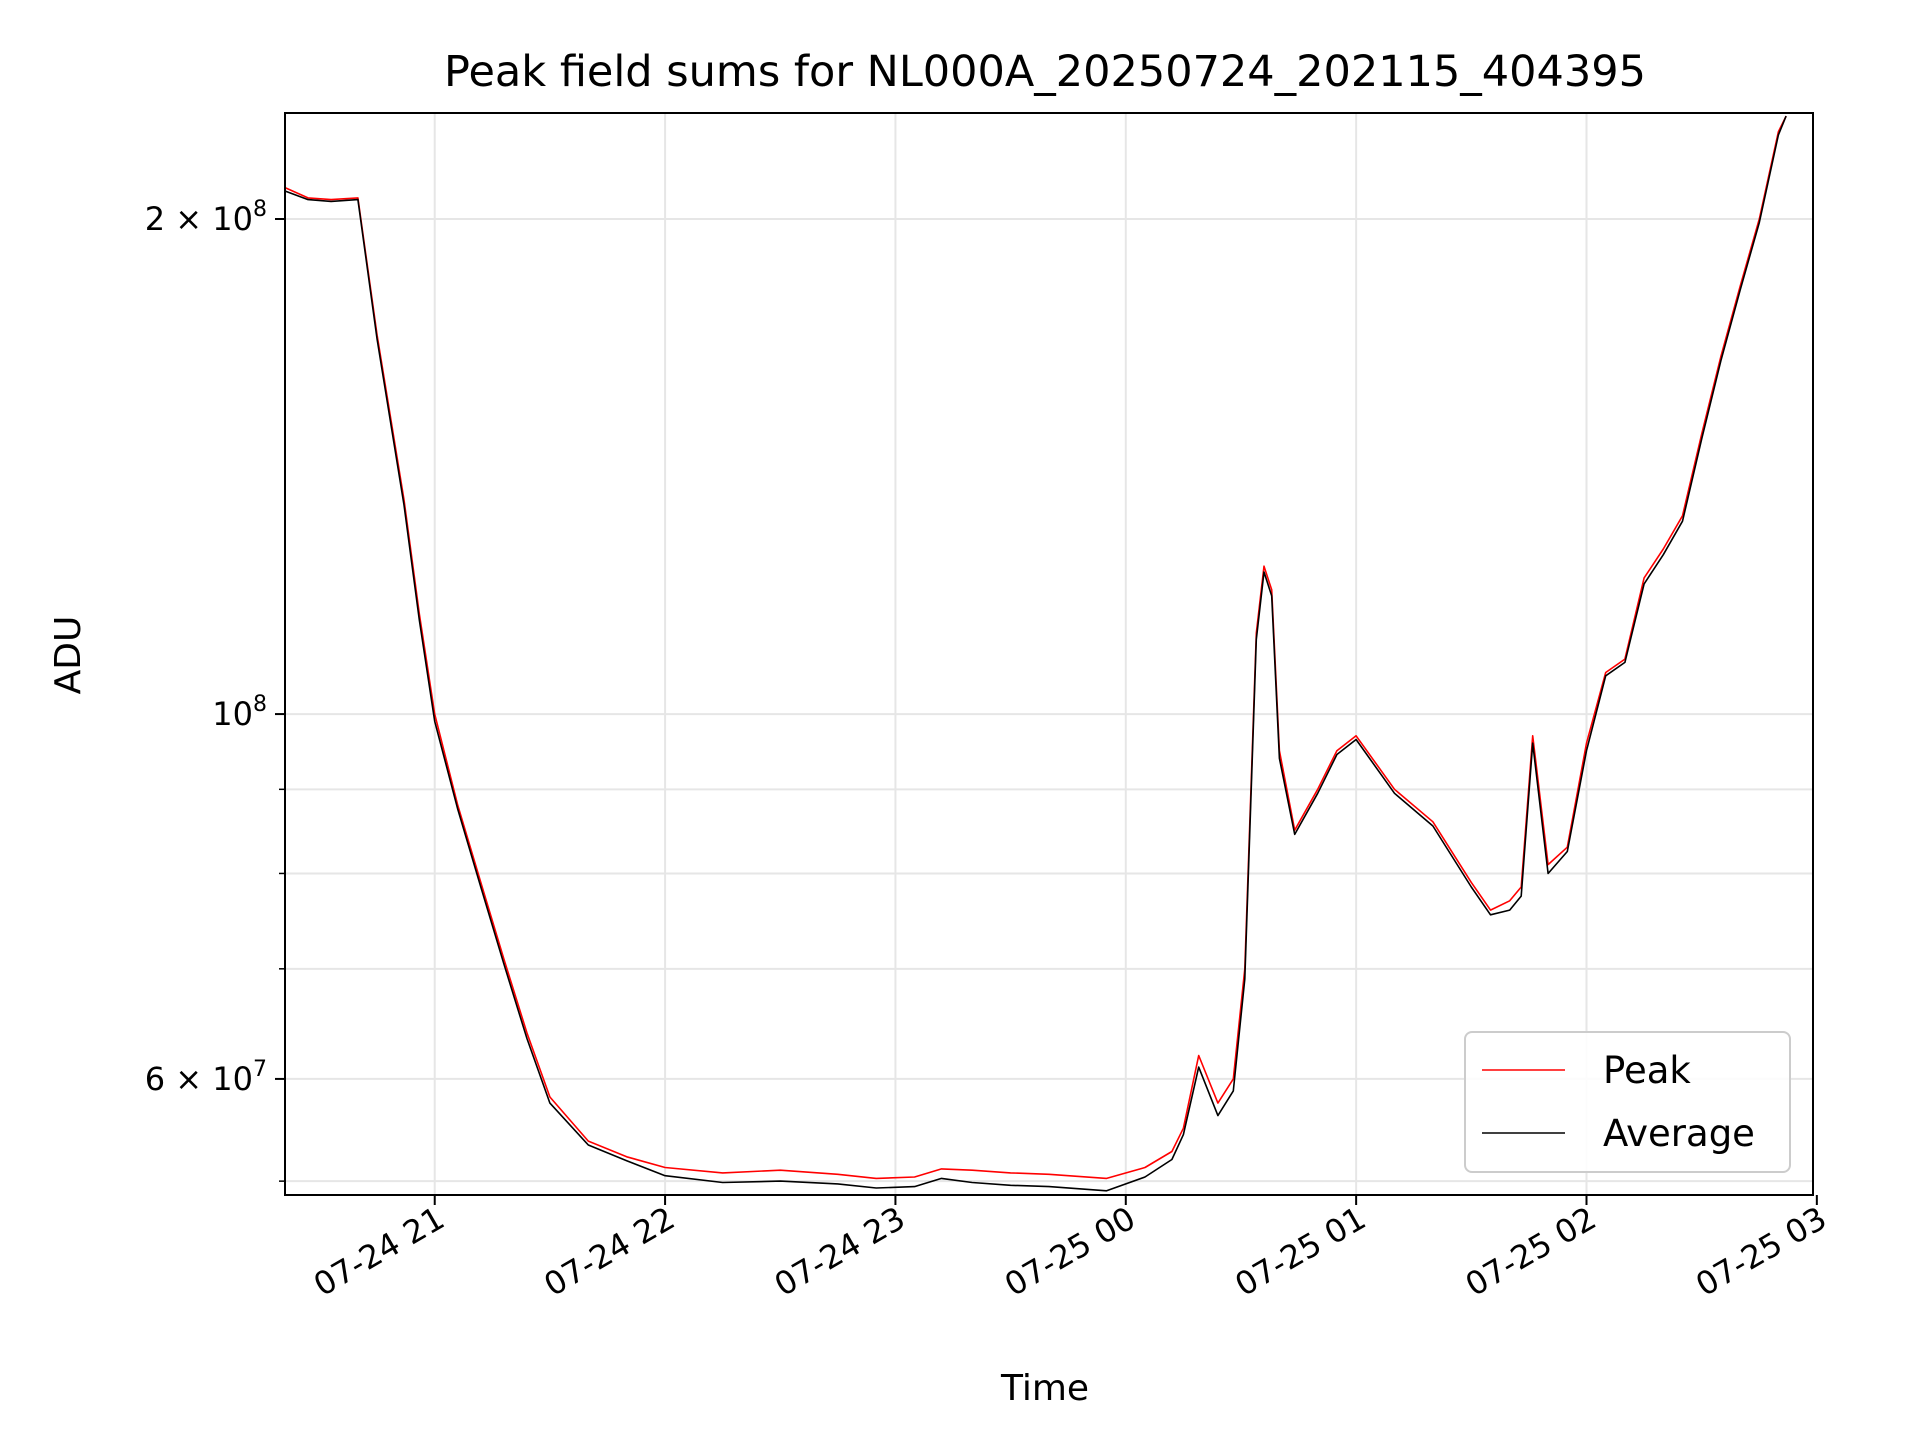 This screenshot has height=1440, width=1920. Describe the element at coordinates (232, 714) in the screenshot. I see `y-tick-label-base: 10` at that location.